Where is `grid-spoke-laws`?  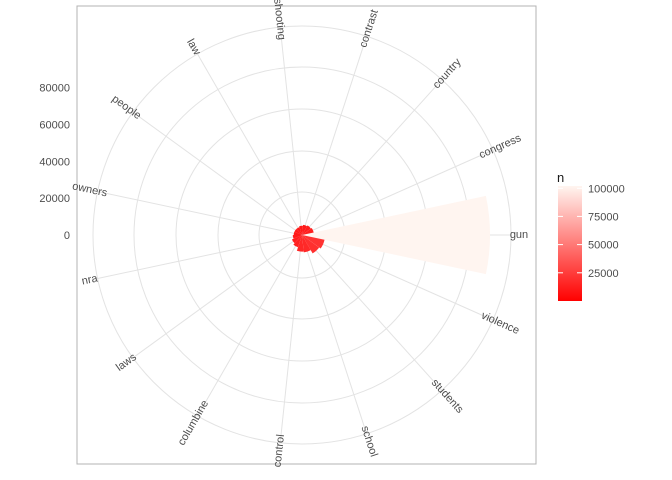 grid-spoke-laws is located at coordinates (217, 296).